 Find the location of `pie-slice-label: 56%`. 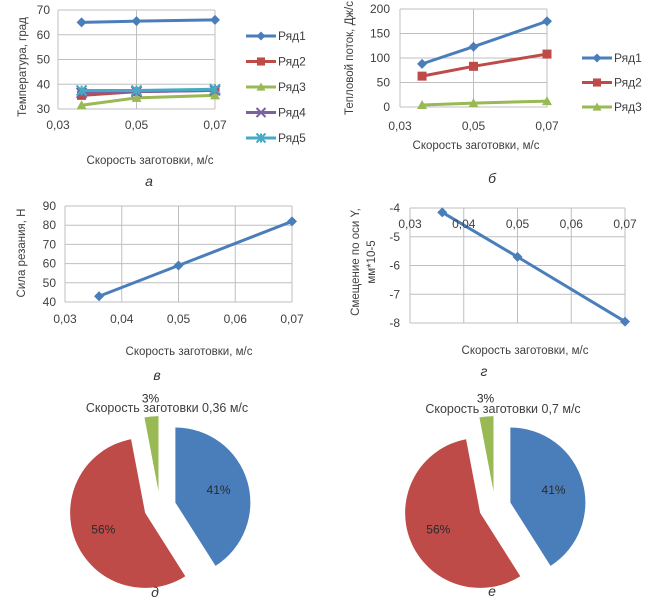

pie-slice-label: 56% is located at coordinates (103, 529).